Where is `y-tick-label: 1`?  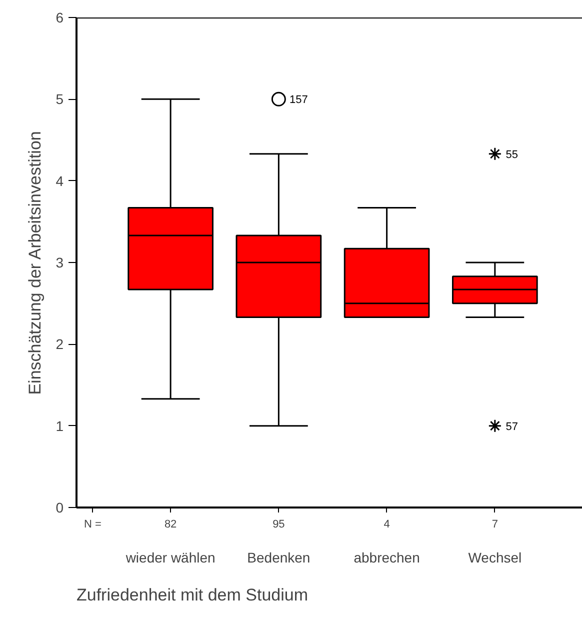 y-tick-label: 1 is located at coordinates (60, 426).